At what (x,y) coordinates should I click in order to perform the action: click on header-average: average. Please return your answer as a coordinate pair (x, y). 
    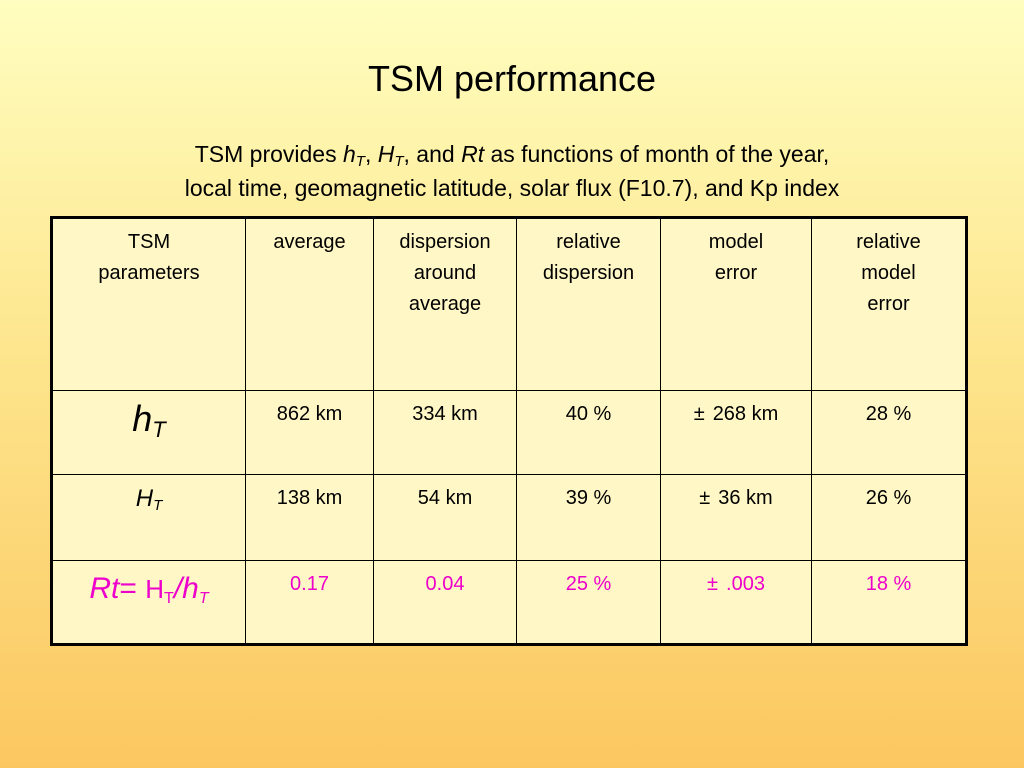
    Looking at the image, I should click on (309, 304).